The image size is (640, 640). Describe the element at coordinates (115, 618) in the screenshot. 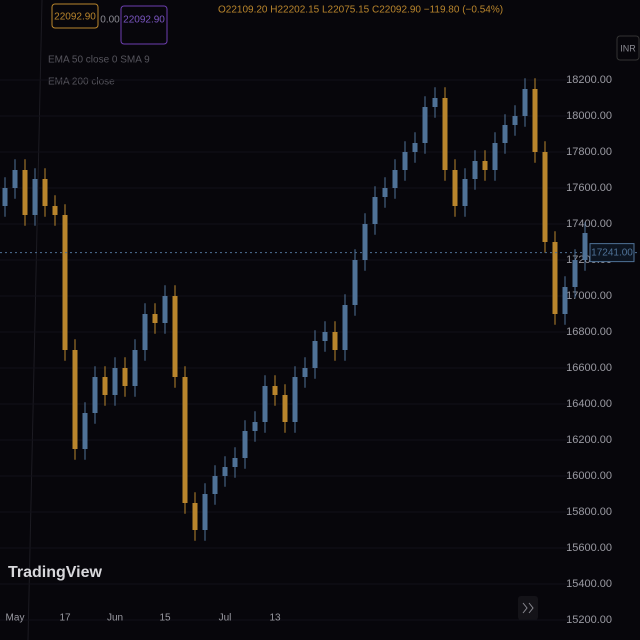

I see `x-tick-label: Jun` at that location.